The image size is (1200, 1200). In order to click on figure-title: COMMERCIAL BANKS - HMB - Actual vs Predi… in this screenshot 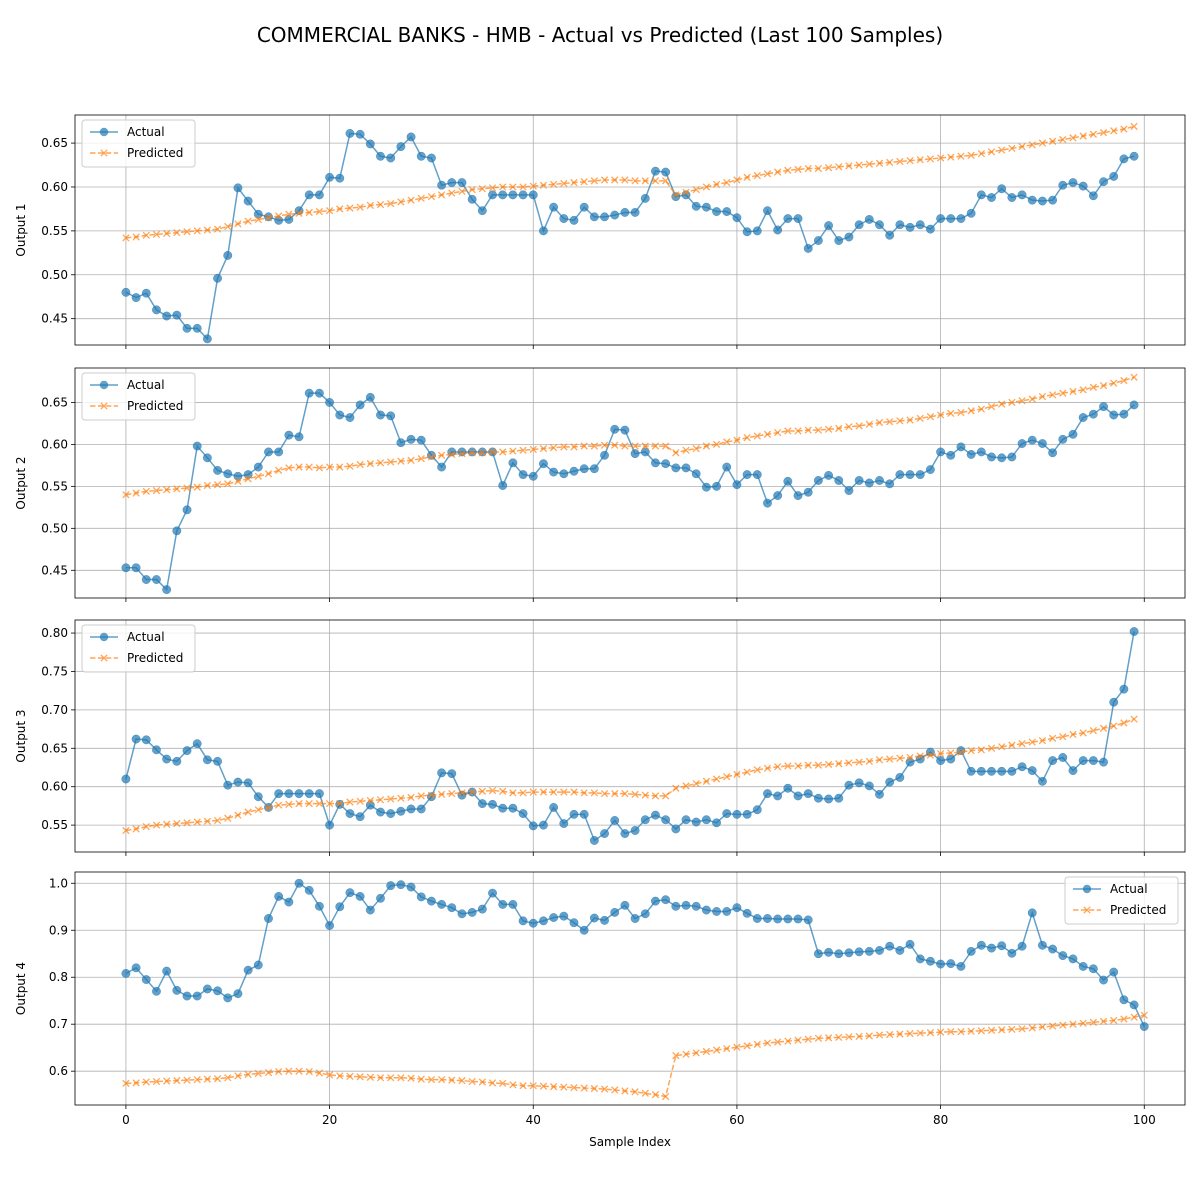, I will do `click(600, 35)`.